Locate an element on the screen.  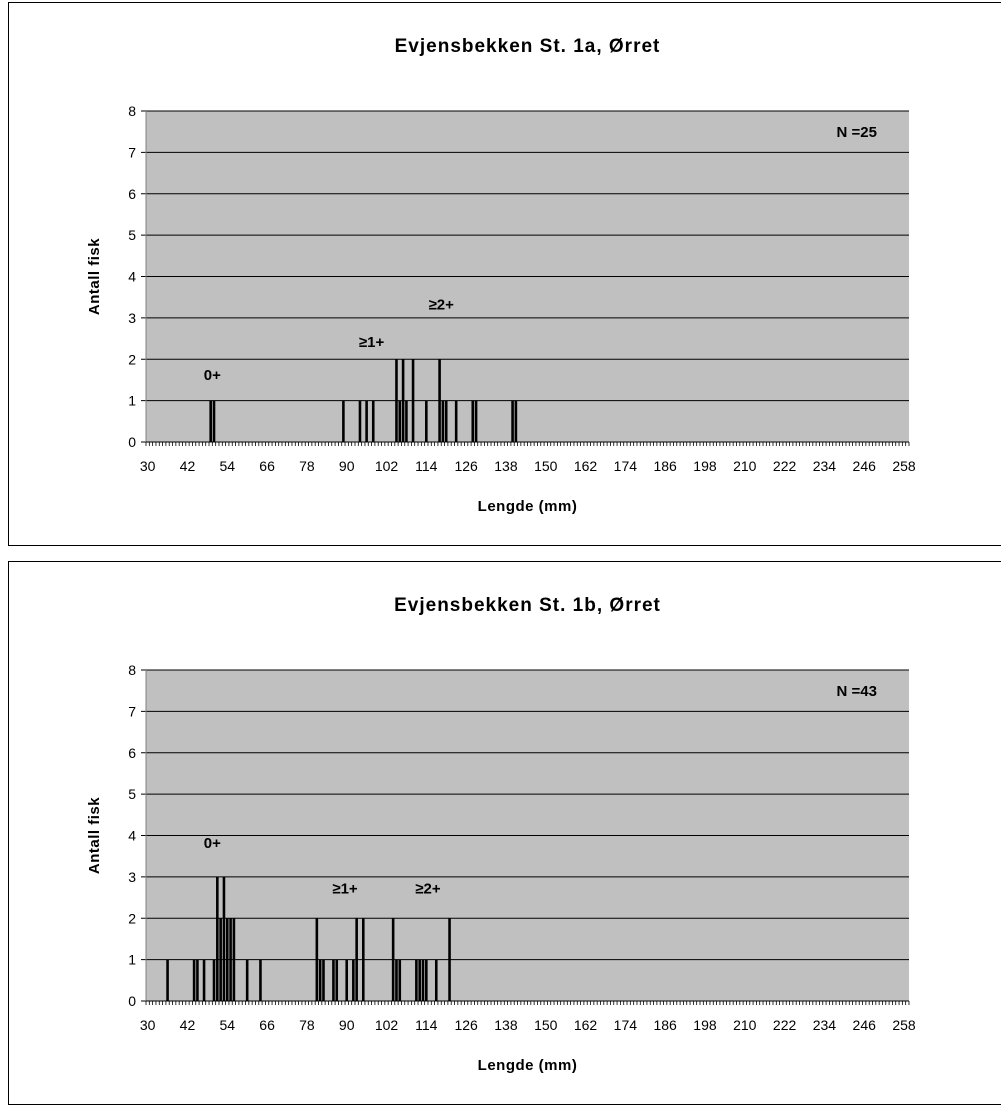
x-tick-label: 162 is located at coordinates (586, 466).